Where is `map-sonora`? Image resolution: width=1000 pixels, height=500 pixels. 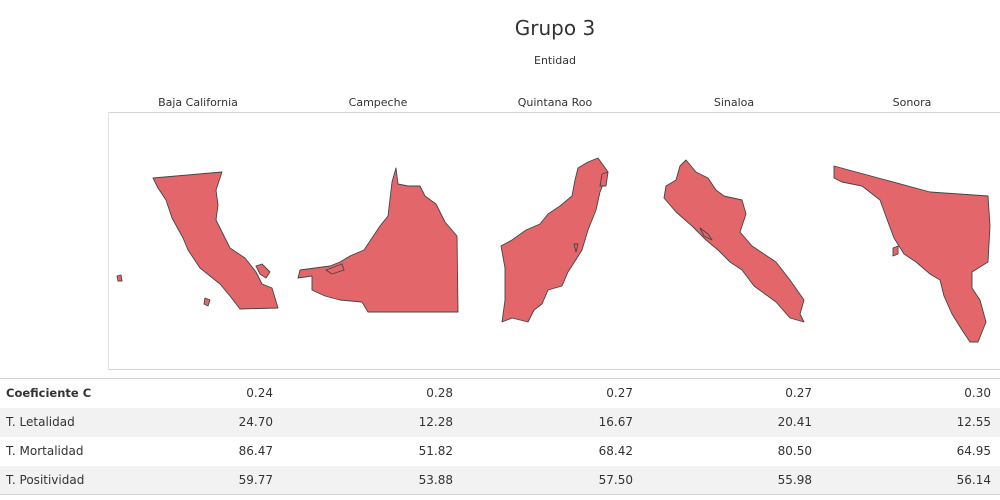
map-sonora is located at coordinates (912, 254).